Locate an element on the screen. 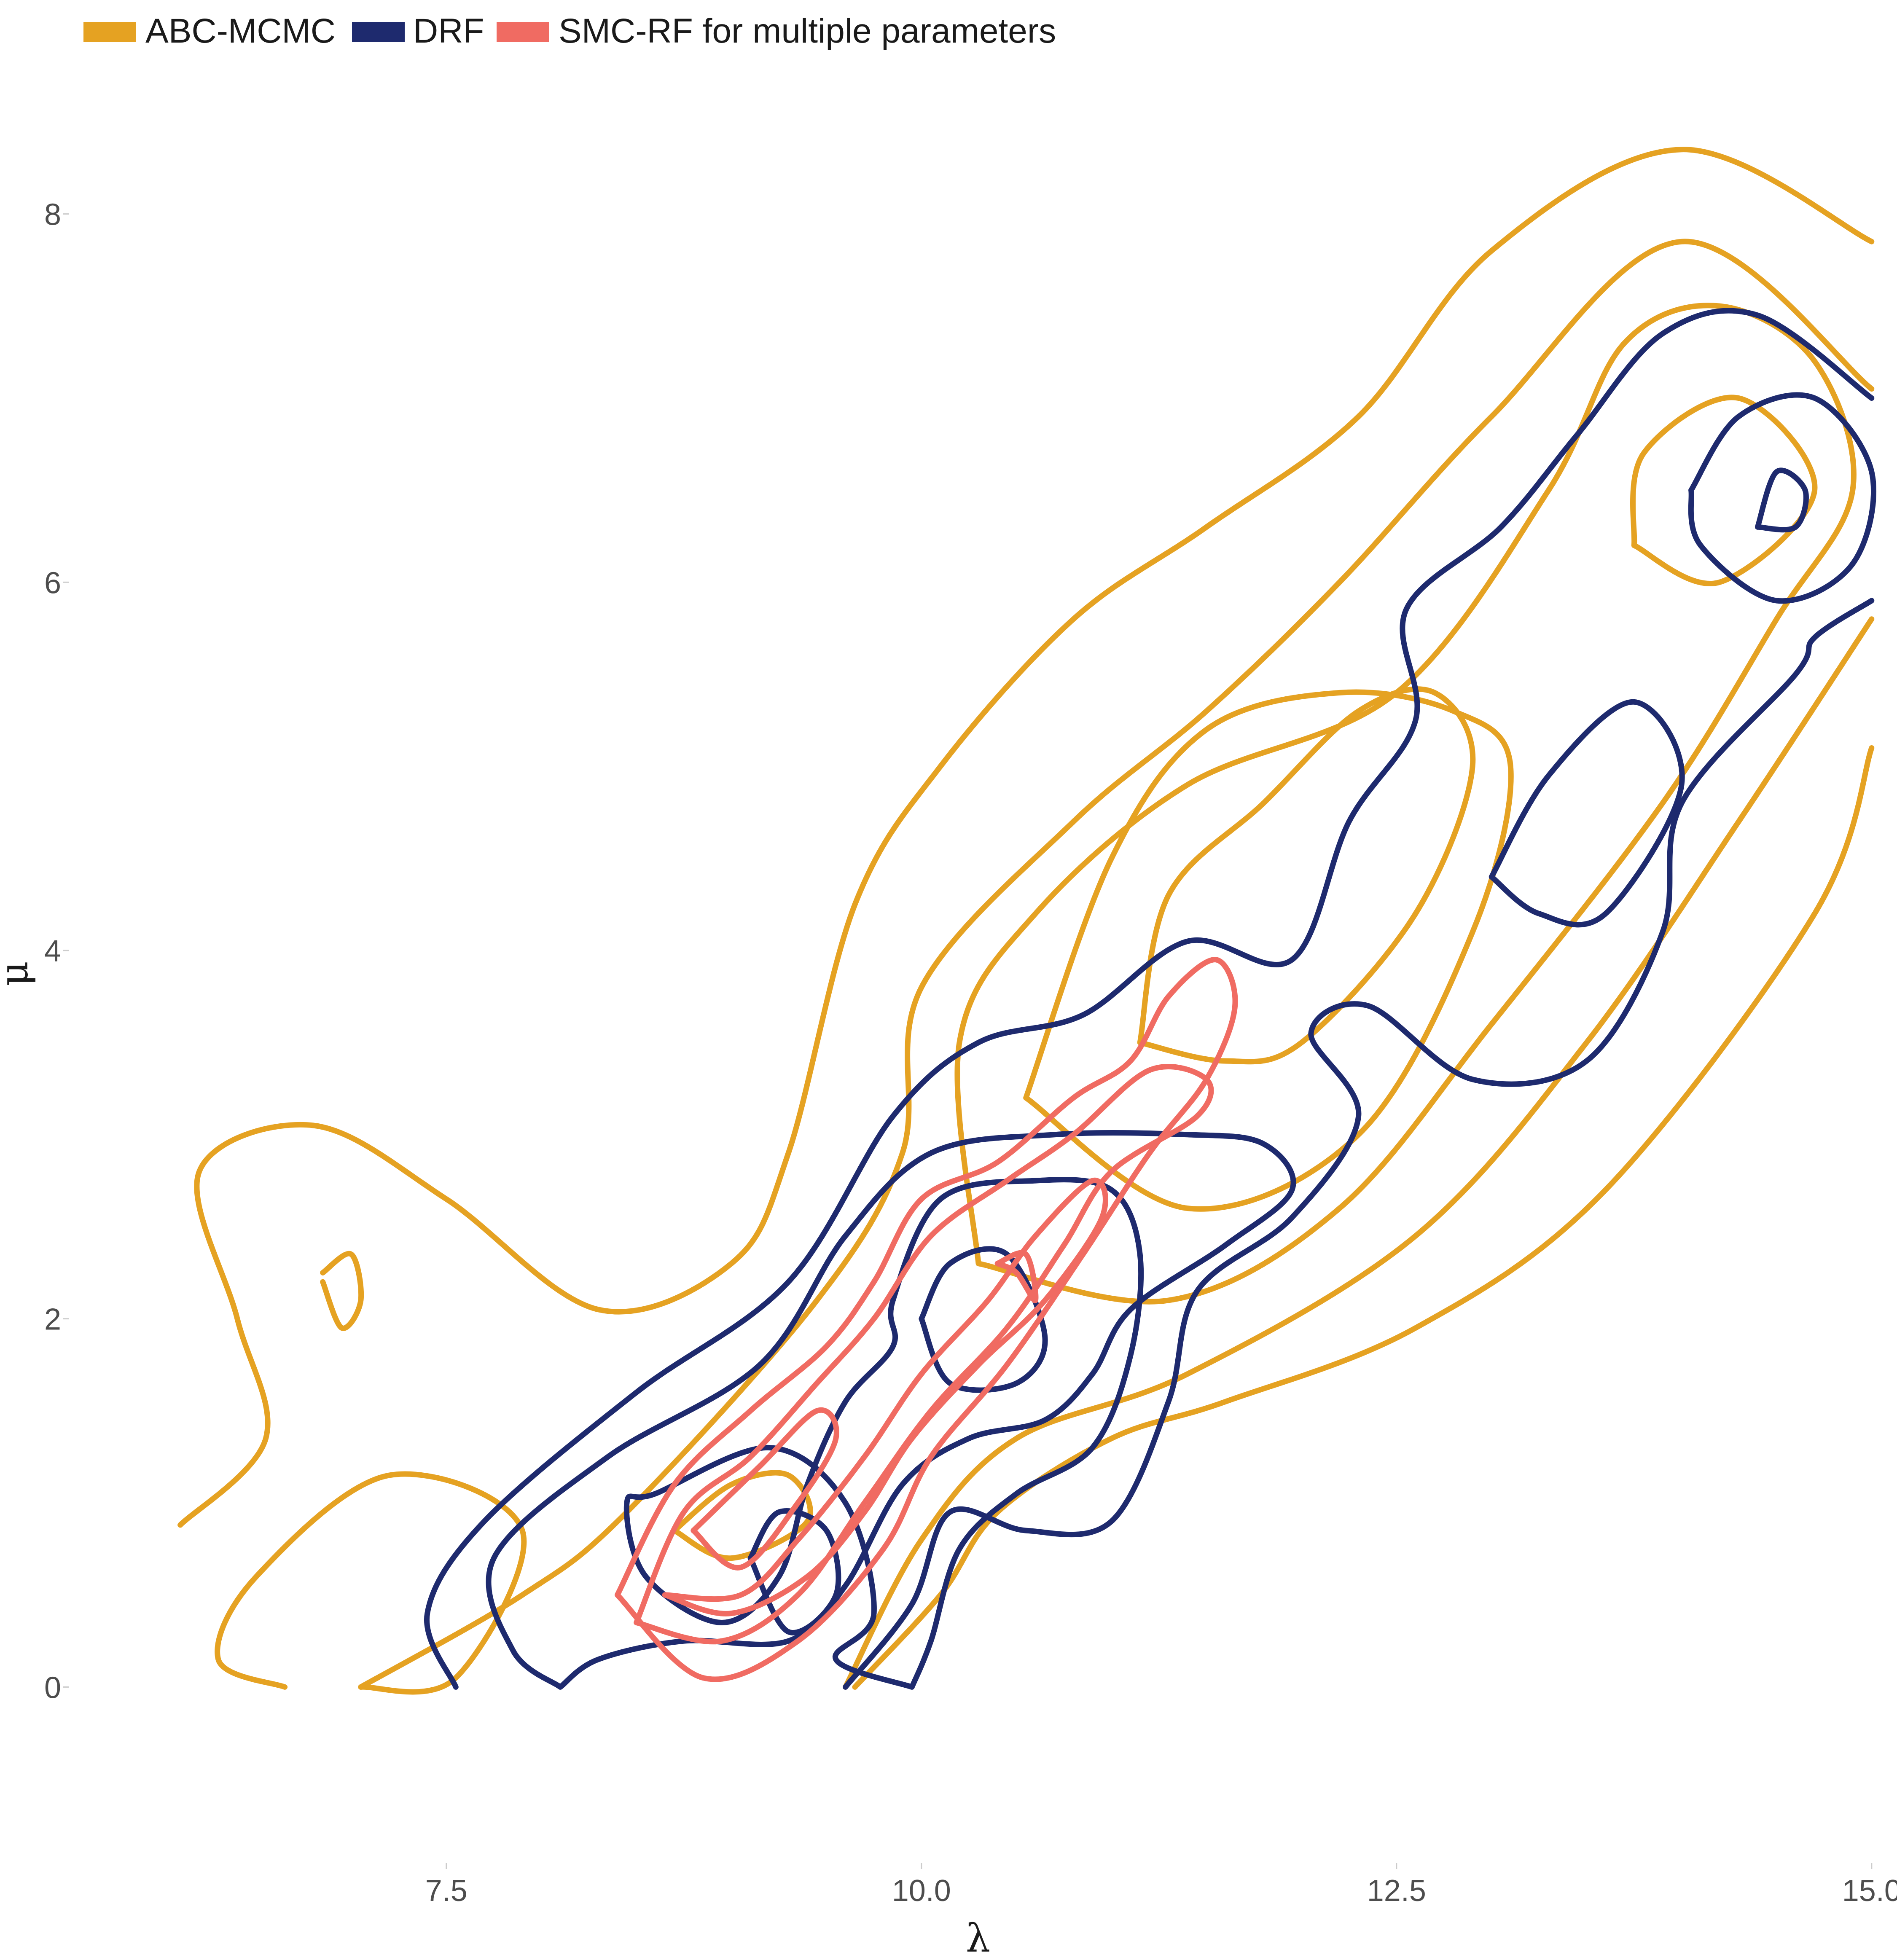 Image resolution: width=1897 pixels, height=1960 pixels. legend-label: SMC-RF for multiple parameters is located at coordinates (807, 31).